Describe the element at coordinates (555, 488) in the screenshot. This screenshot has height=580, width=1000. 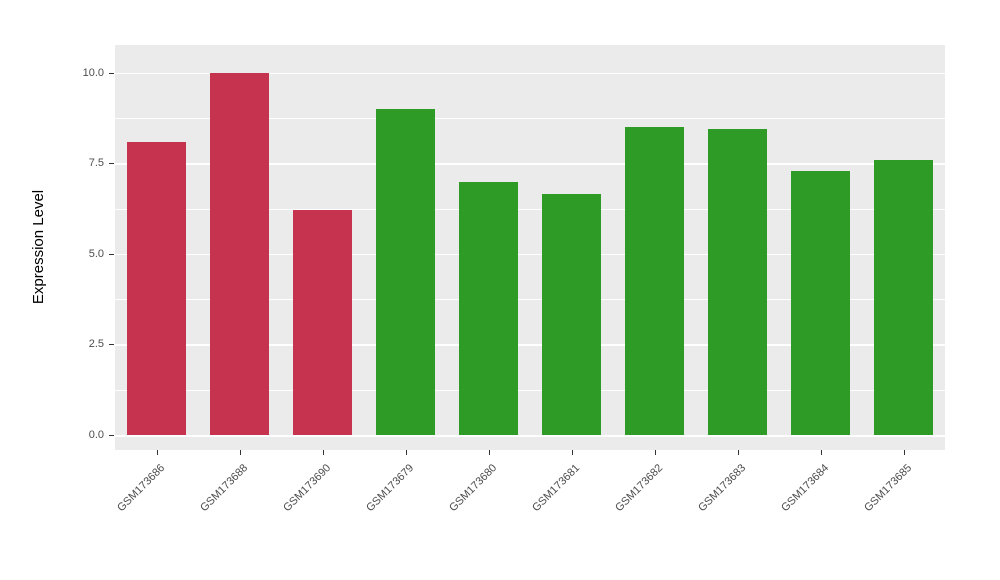
I see `x-tick-label: GSM173681` at that location.